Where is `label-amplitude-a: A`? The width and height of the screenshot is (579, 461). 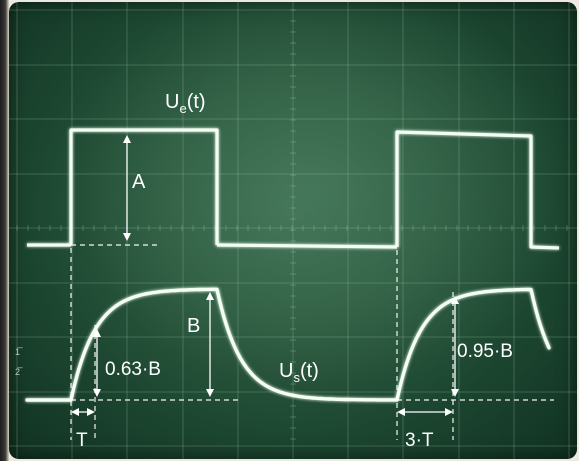 label-amplitude-a: A is located at coordinates (139, 182).